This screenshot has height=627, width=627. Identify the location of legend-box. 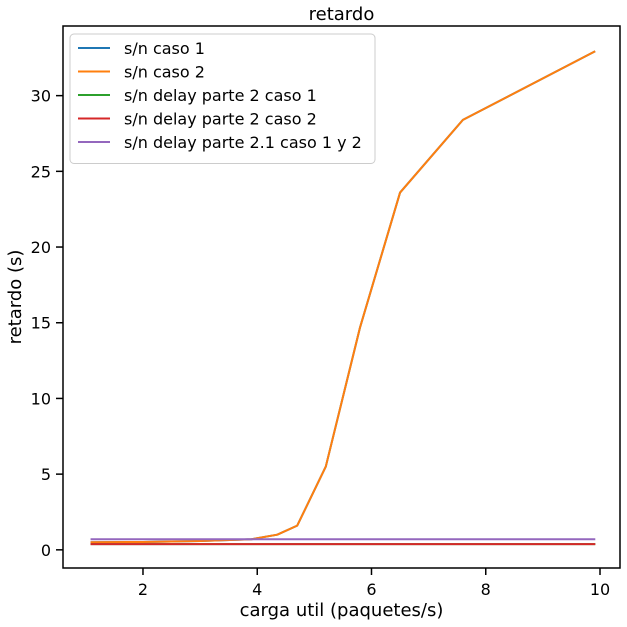
(222, 98).